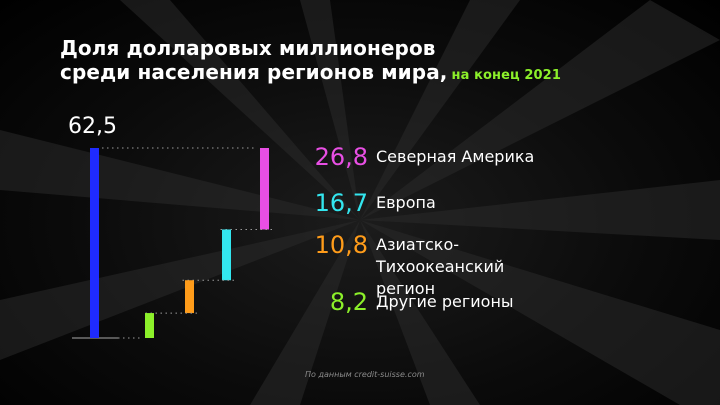 The height and width of the screenshot is (405, 720). What do you see at coordinates (92, 126) in the screenshot?
I see `total-value-label: 62,5` at bounding box center [92, 126].